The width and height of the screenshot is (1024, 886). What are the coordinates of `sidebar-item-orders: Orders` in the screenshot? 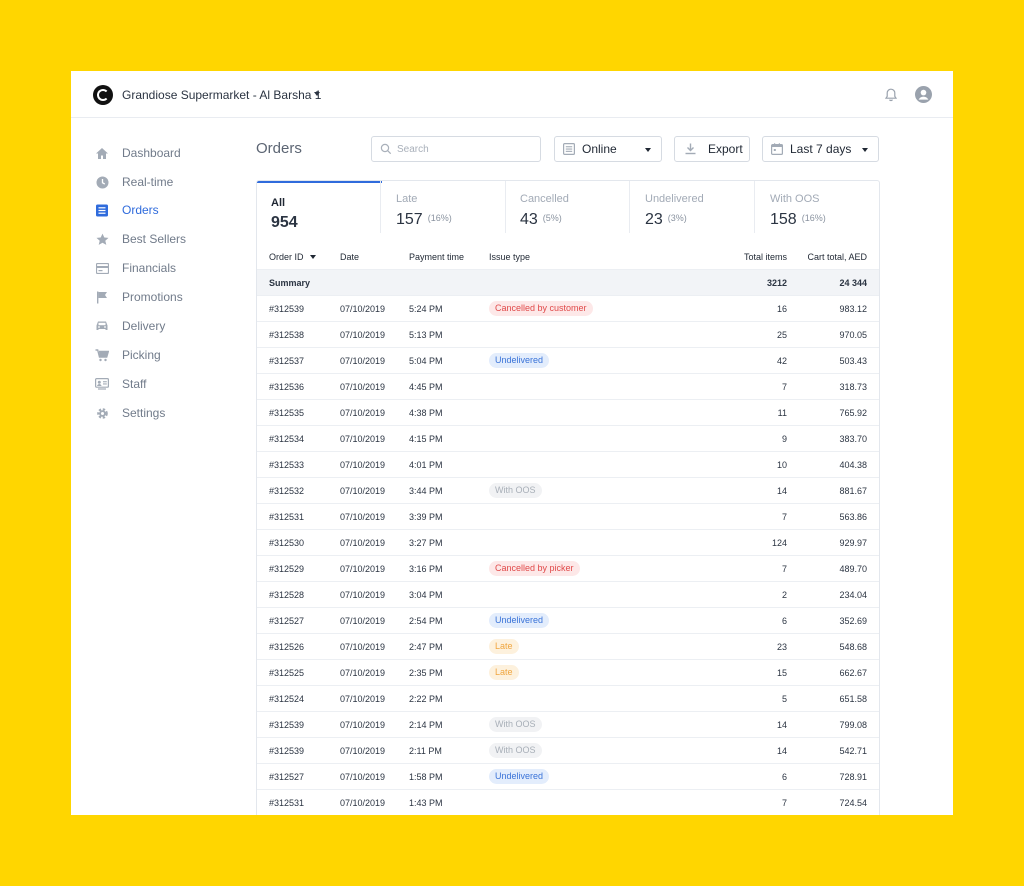 It's located at (170, 210).